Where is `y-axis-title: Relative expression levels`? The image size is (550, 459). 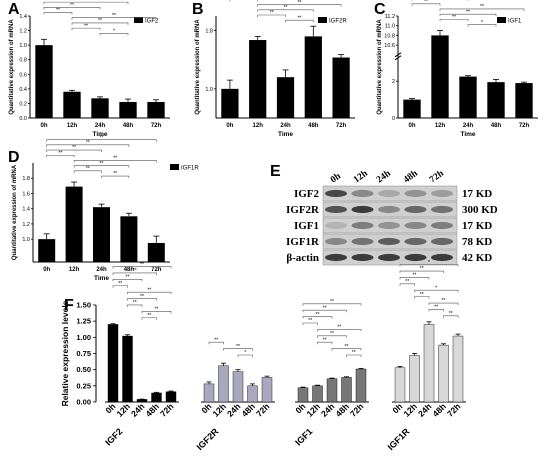 y-axis-title: Relative expression levels is located at coordinates (65, 353).